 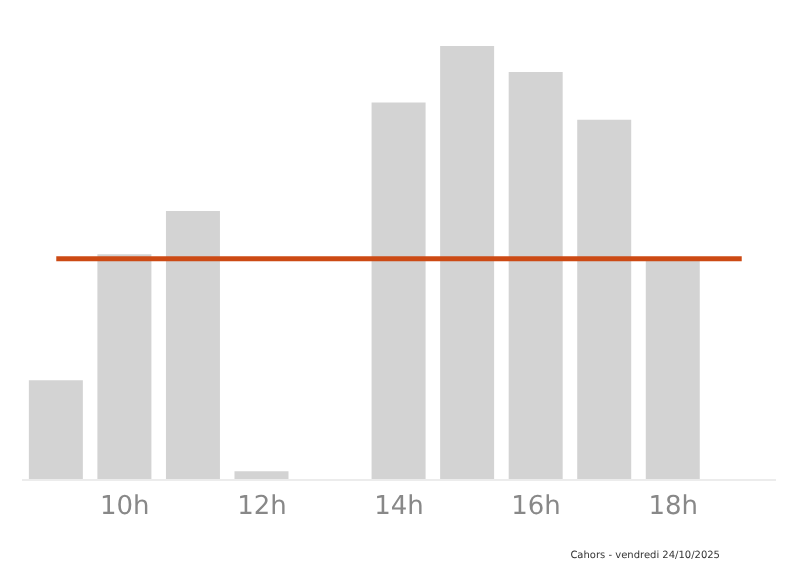 I want to click on x-tick-label: 18h, so click(x=673, y=507).